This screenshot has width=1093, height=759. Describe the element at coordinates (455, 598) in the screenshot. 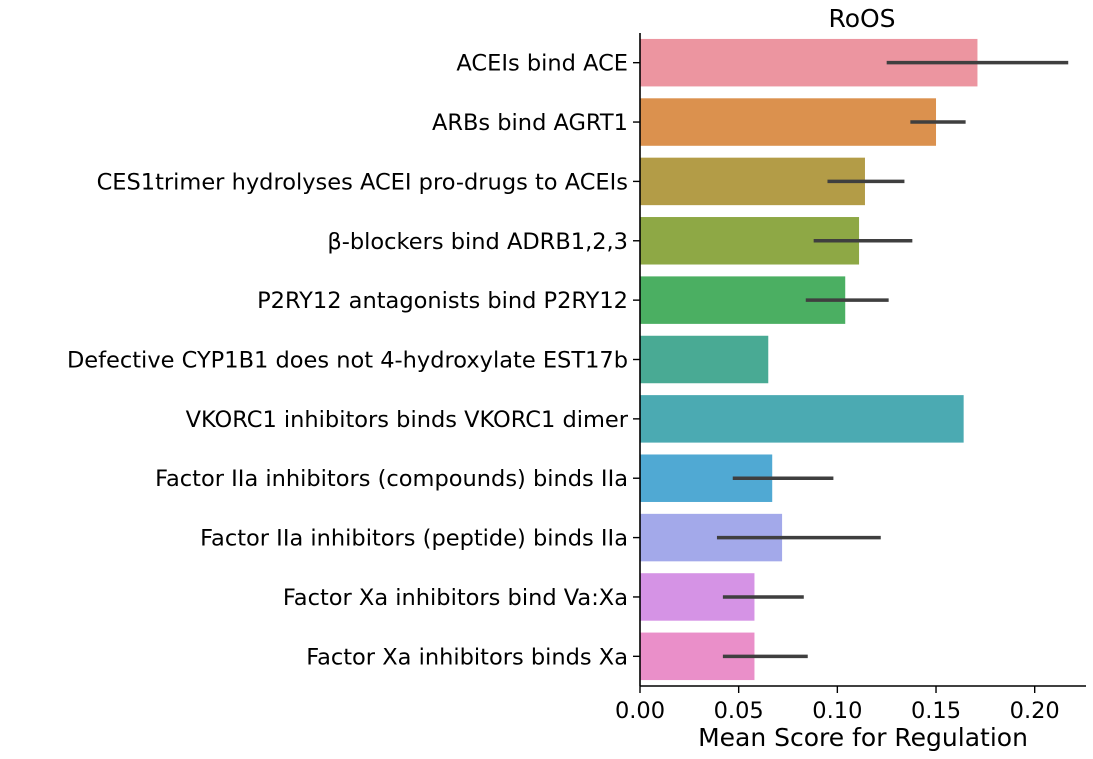

I see `y-tick-label: Factor Xa inhibitors bind Va:Xa` at that location.